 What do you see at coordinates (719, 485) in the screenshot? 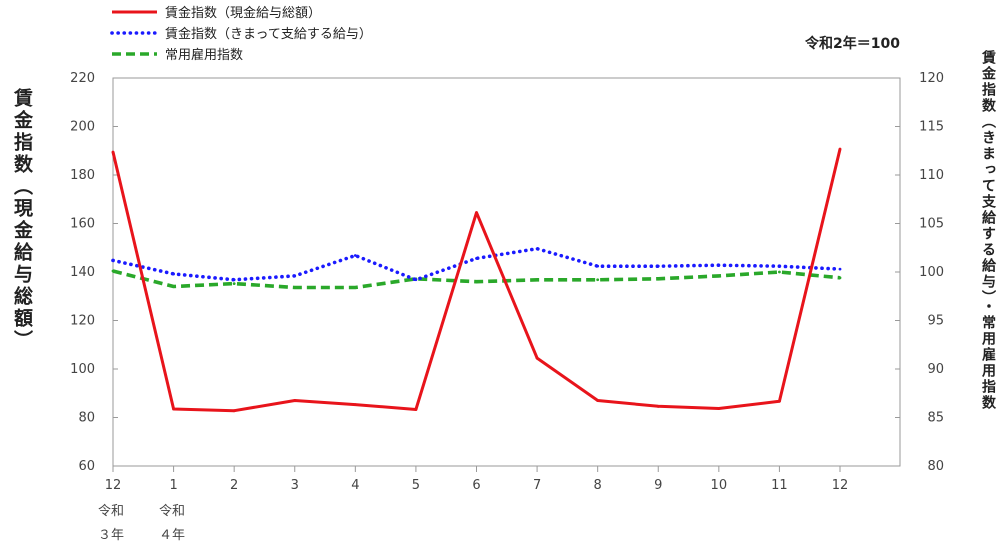
I see `x-tick-label: 10` at bounding box center [719, 485].